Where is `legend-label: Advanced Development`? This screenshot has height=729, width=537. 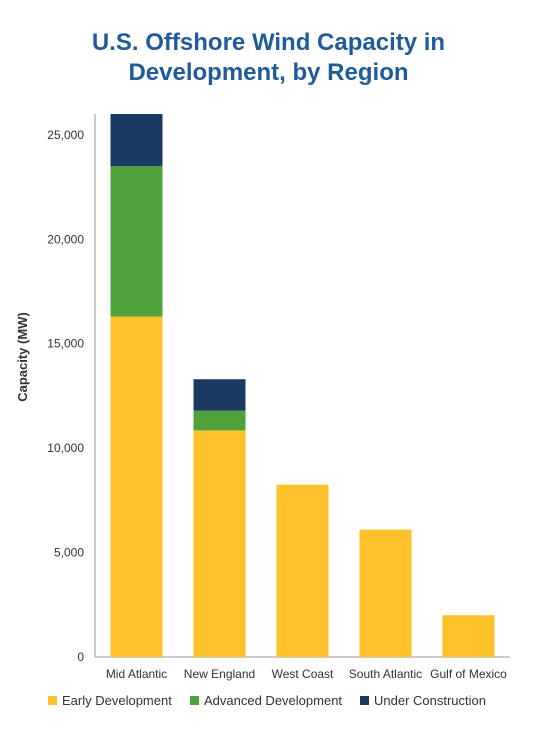
legend-label: Advanced Development is located at coordinates (273, 700).